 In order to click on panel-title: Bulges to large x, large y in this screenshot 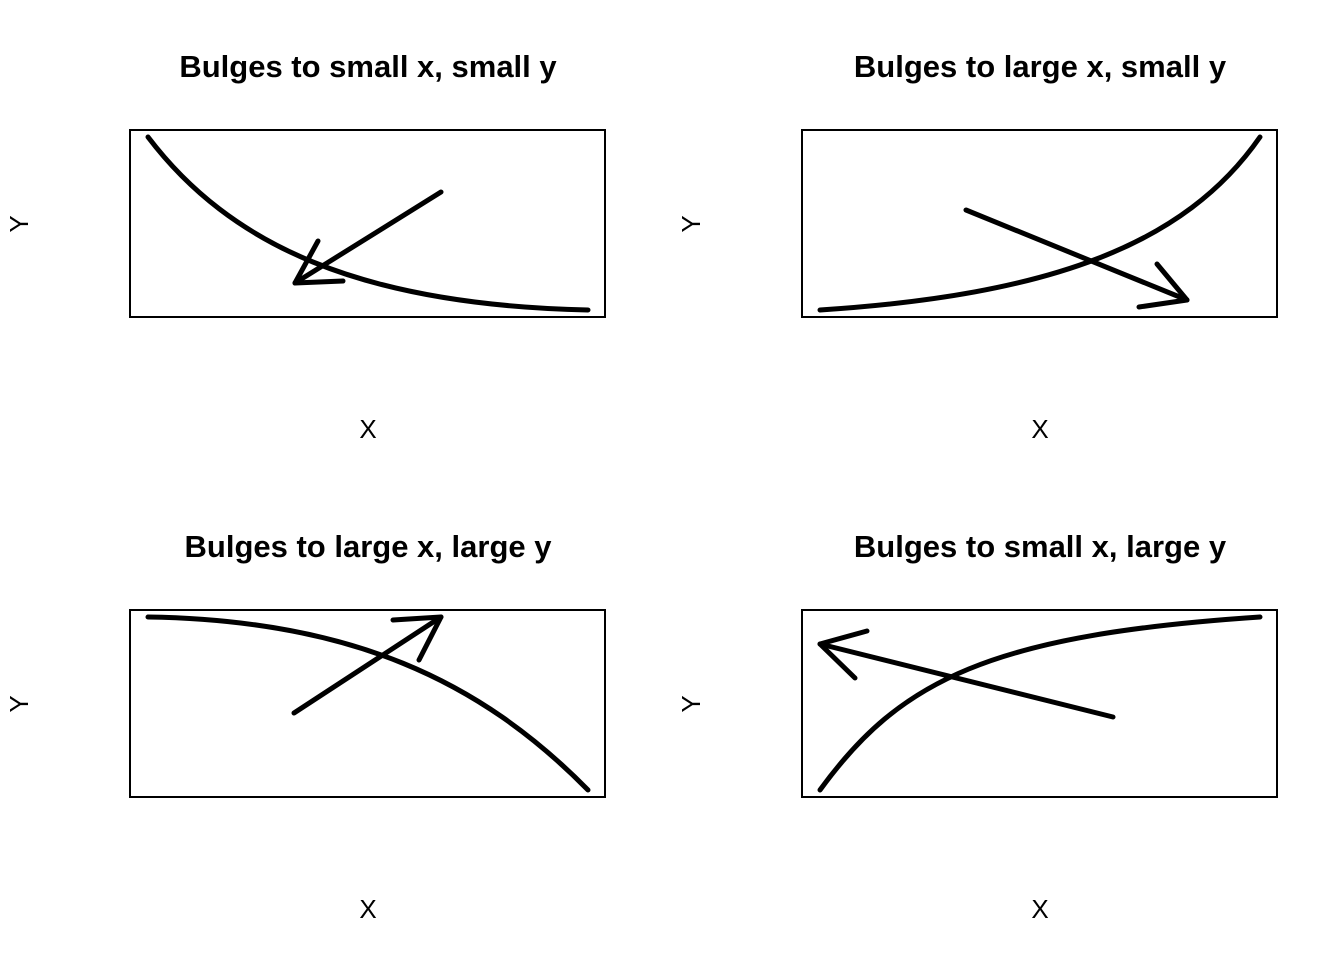, I will do `click(369, 546)`.